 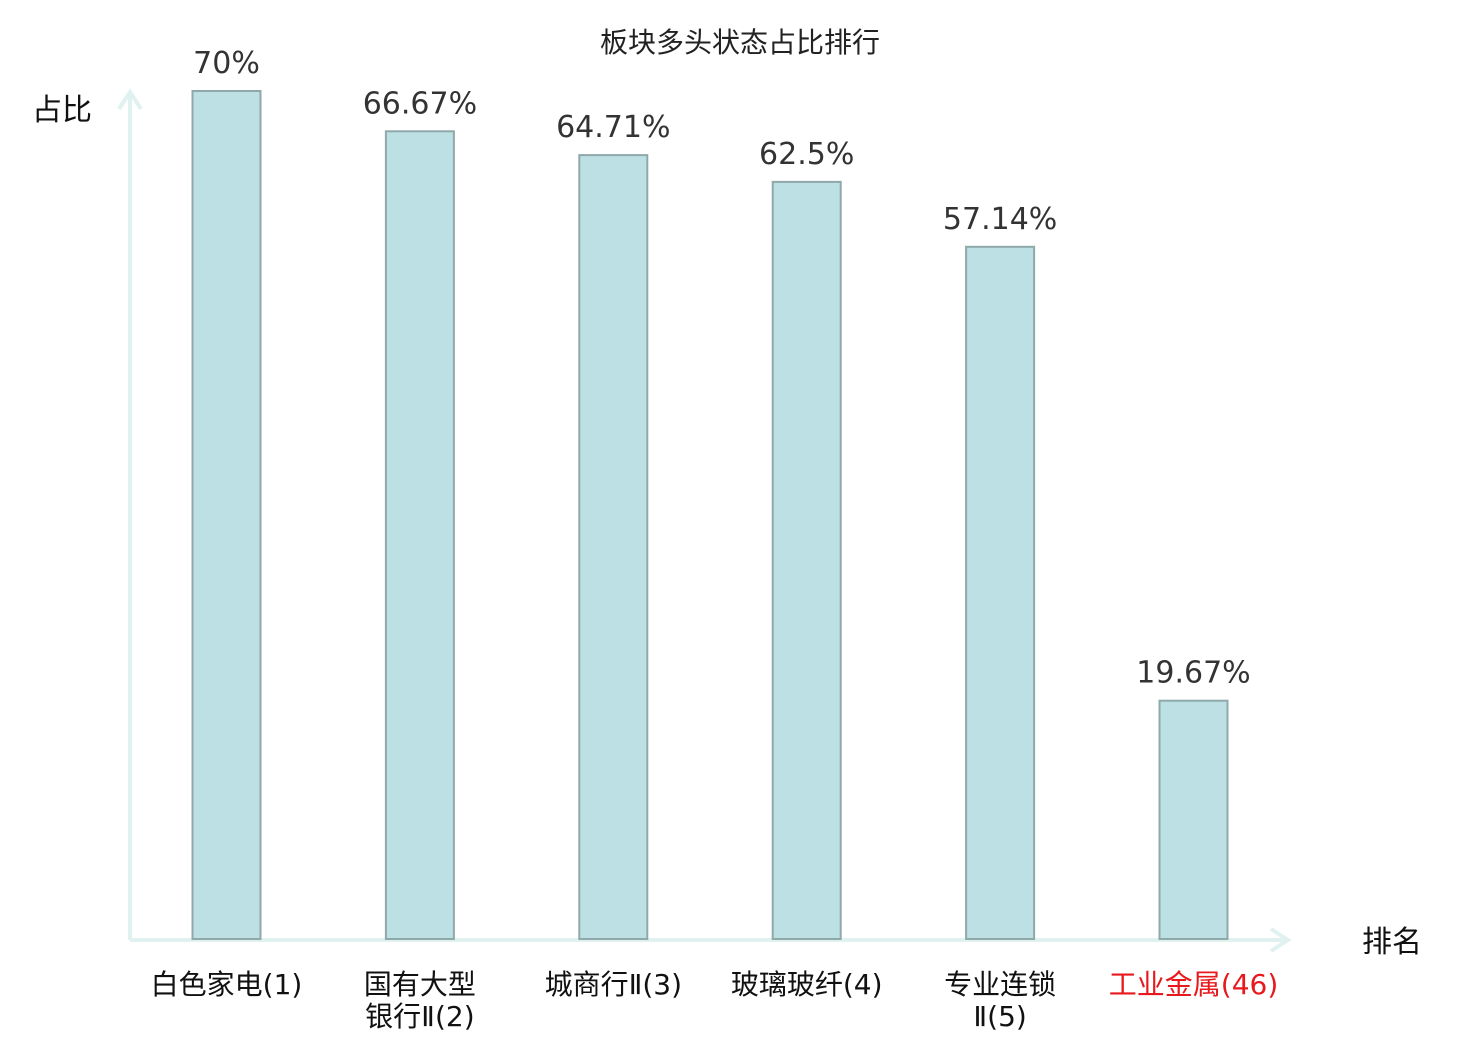 I want to click on value-label-4: 62.5%, so click(x=806, y=154).